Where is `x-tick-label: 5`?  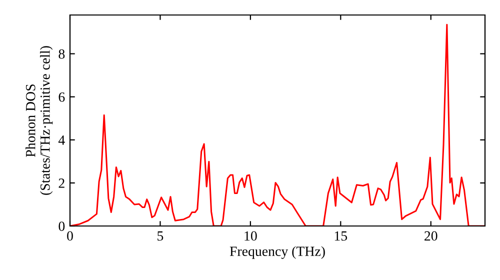
x-tick-label: 5 is located at coordinates (161, 236).